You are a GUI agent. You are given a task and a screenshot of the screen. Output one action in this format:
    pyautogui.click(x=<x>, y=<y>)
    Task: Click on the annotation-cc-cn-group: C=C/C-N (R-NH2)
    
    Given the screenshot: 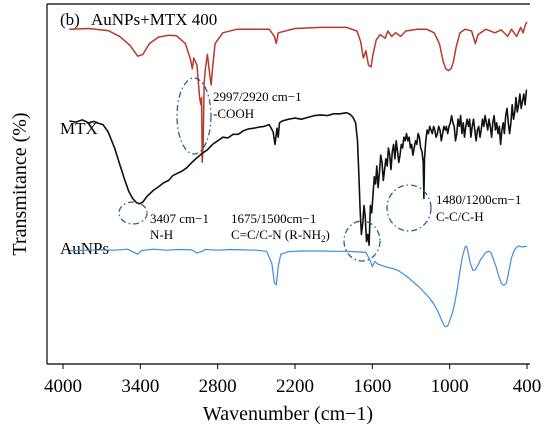 What is the action you would take?
    pyautogui.click(x=280, y=235)
    